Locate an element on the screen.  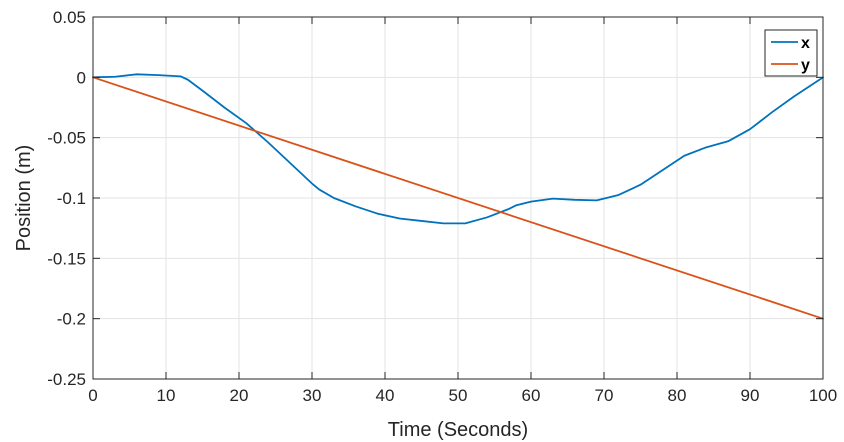
x-tick-label-8: 80 is located at coordinates (677, 395).